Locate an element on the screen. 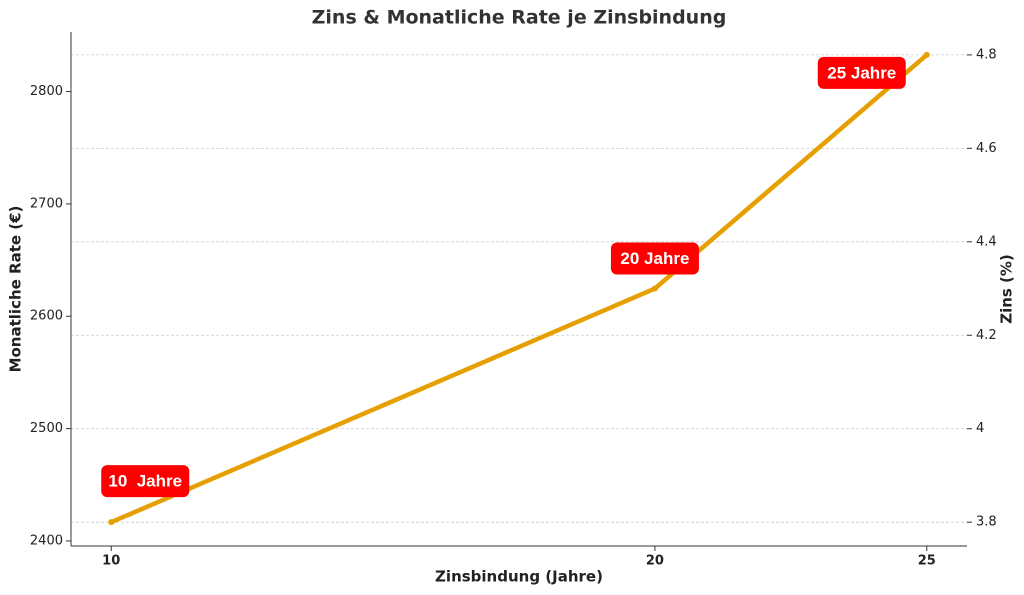 This screenshot has width=1024, height=595. y-axis-label: Monatliche Rate (€) is located at coordinates (16, 289).